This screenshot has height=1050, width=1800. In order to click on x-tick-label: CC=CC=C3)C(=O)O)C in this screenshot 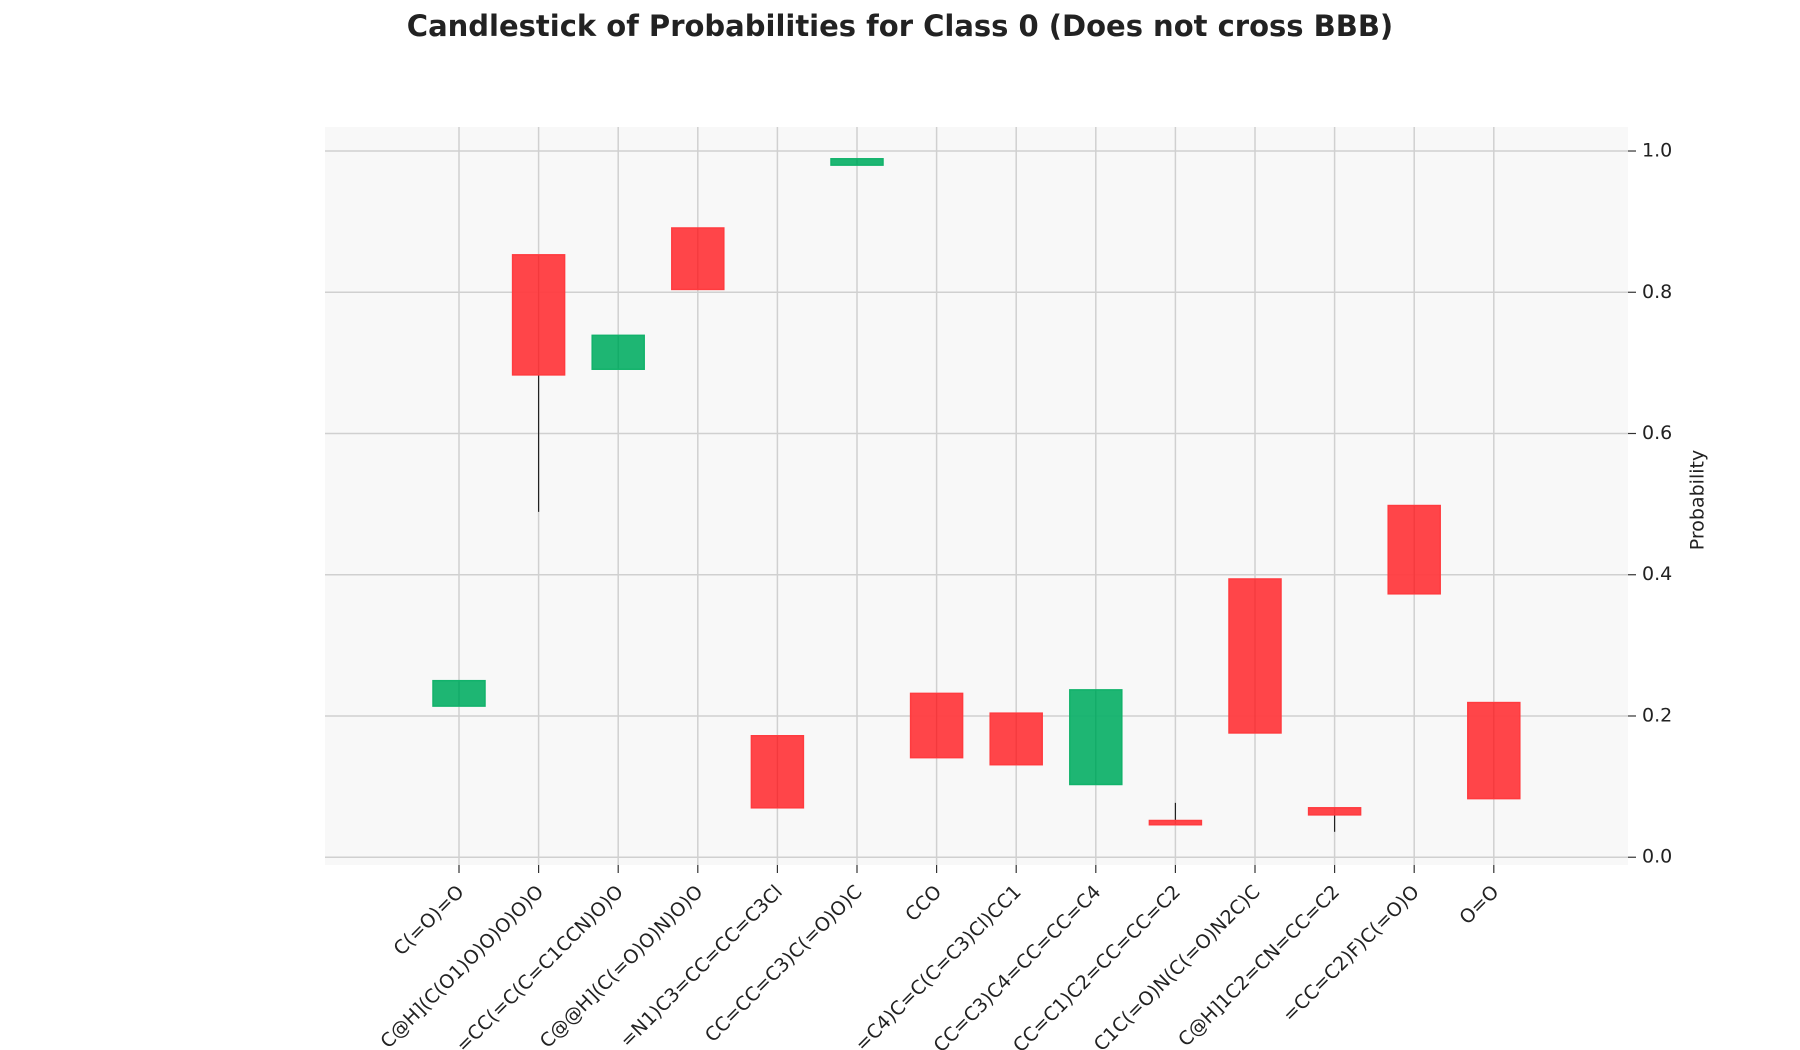, I will do `click(784, 964)`.